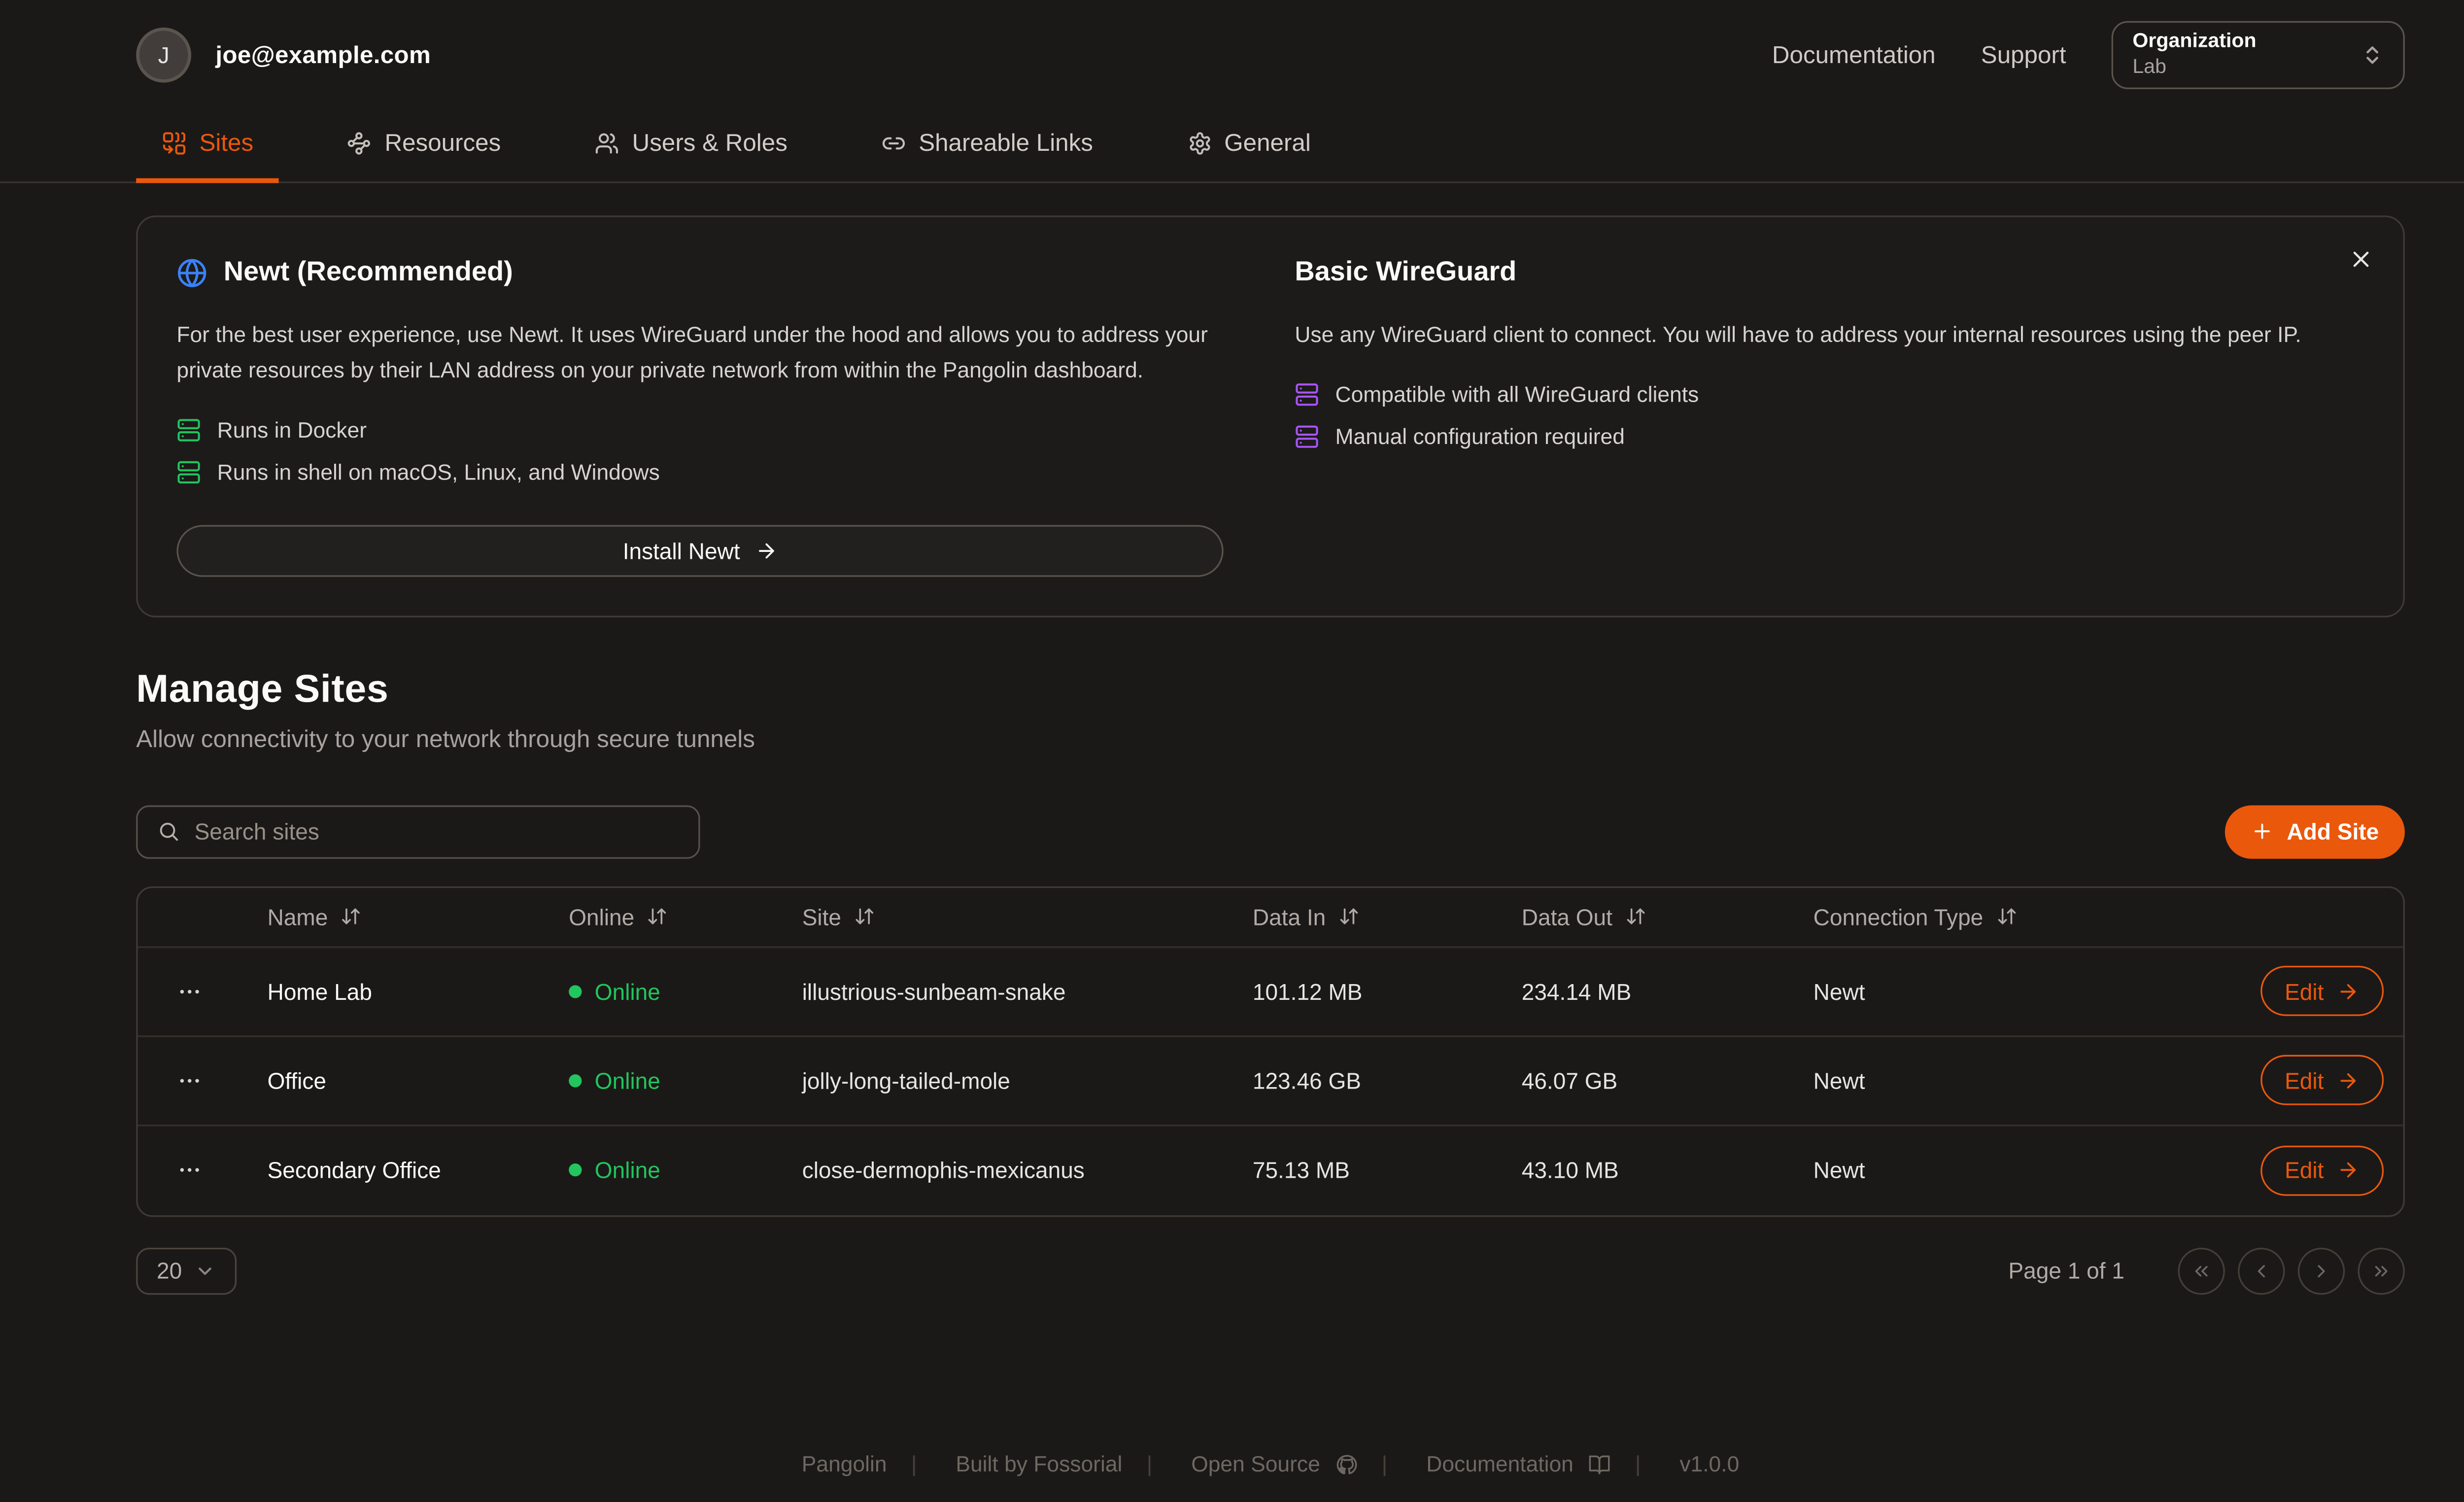 The image size is (2464, 1502). Describe the element at coordinates (700, 550) in the screenshot. I see `install-newt-button: Install Newt` at that location.